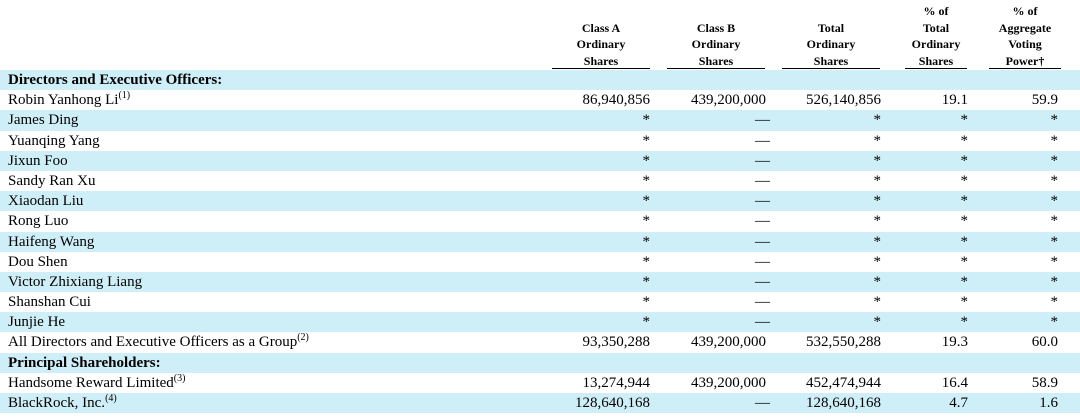 The width and height of the screenshot is (1080, 419). Describe the element at coordinates (1025, 44) in the screenshot. I see `header-line: Voting` at that location.